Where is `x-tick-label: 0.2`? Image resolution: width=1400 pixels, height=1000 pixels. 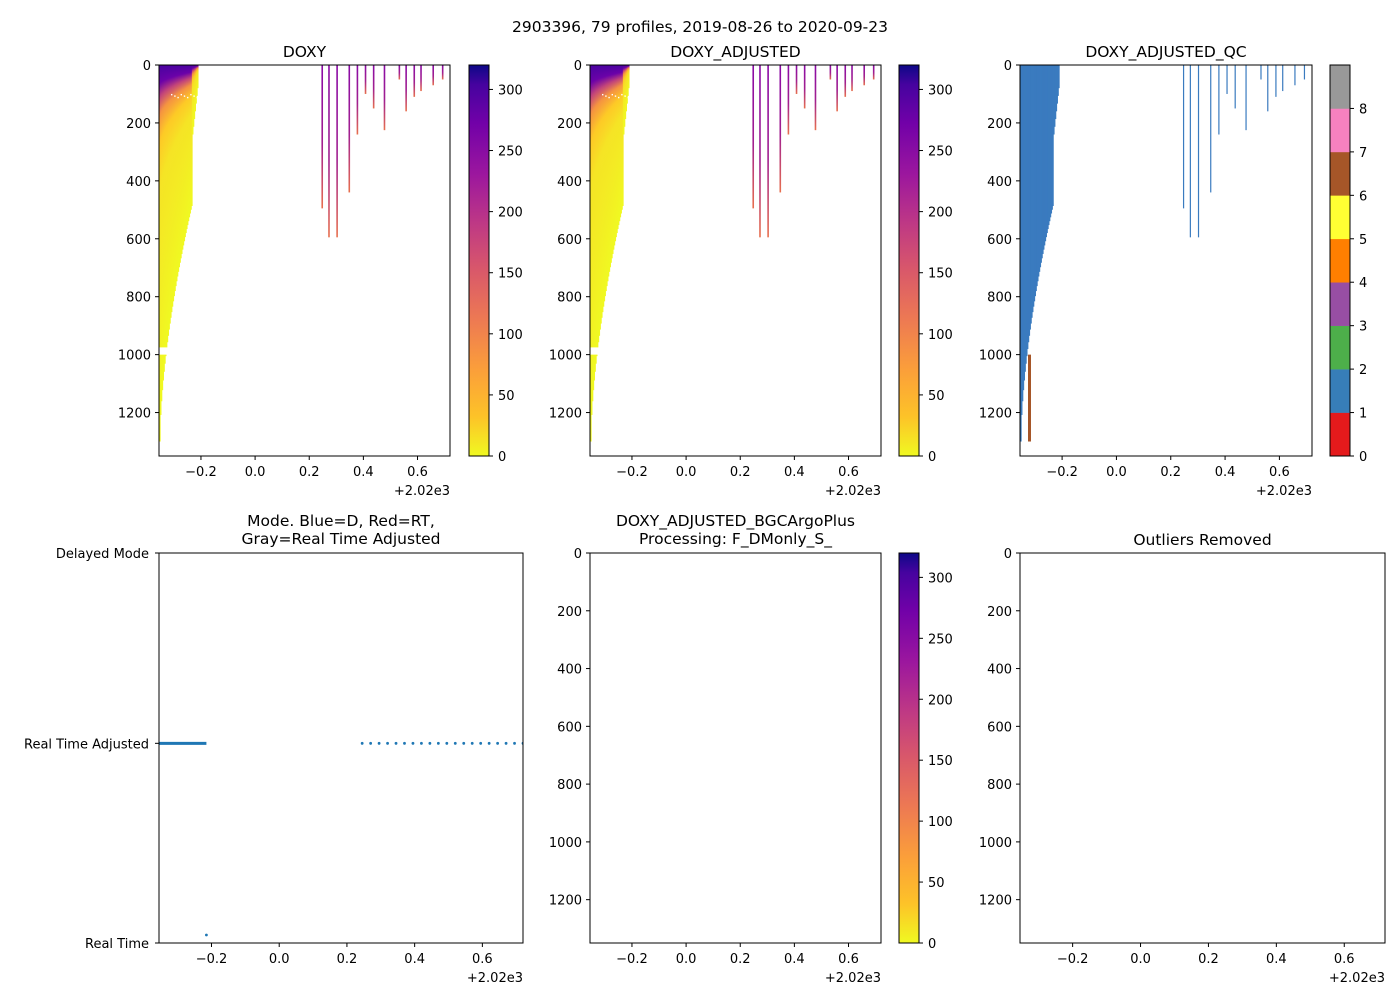 x-tick-label: 0.2 is located at coordinates (740, 472).